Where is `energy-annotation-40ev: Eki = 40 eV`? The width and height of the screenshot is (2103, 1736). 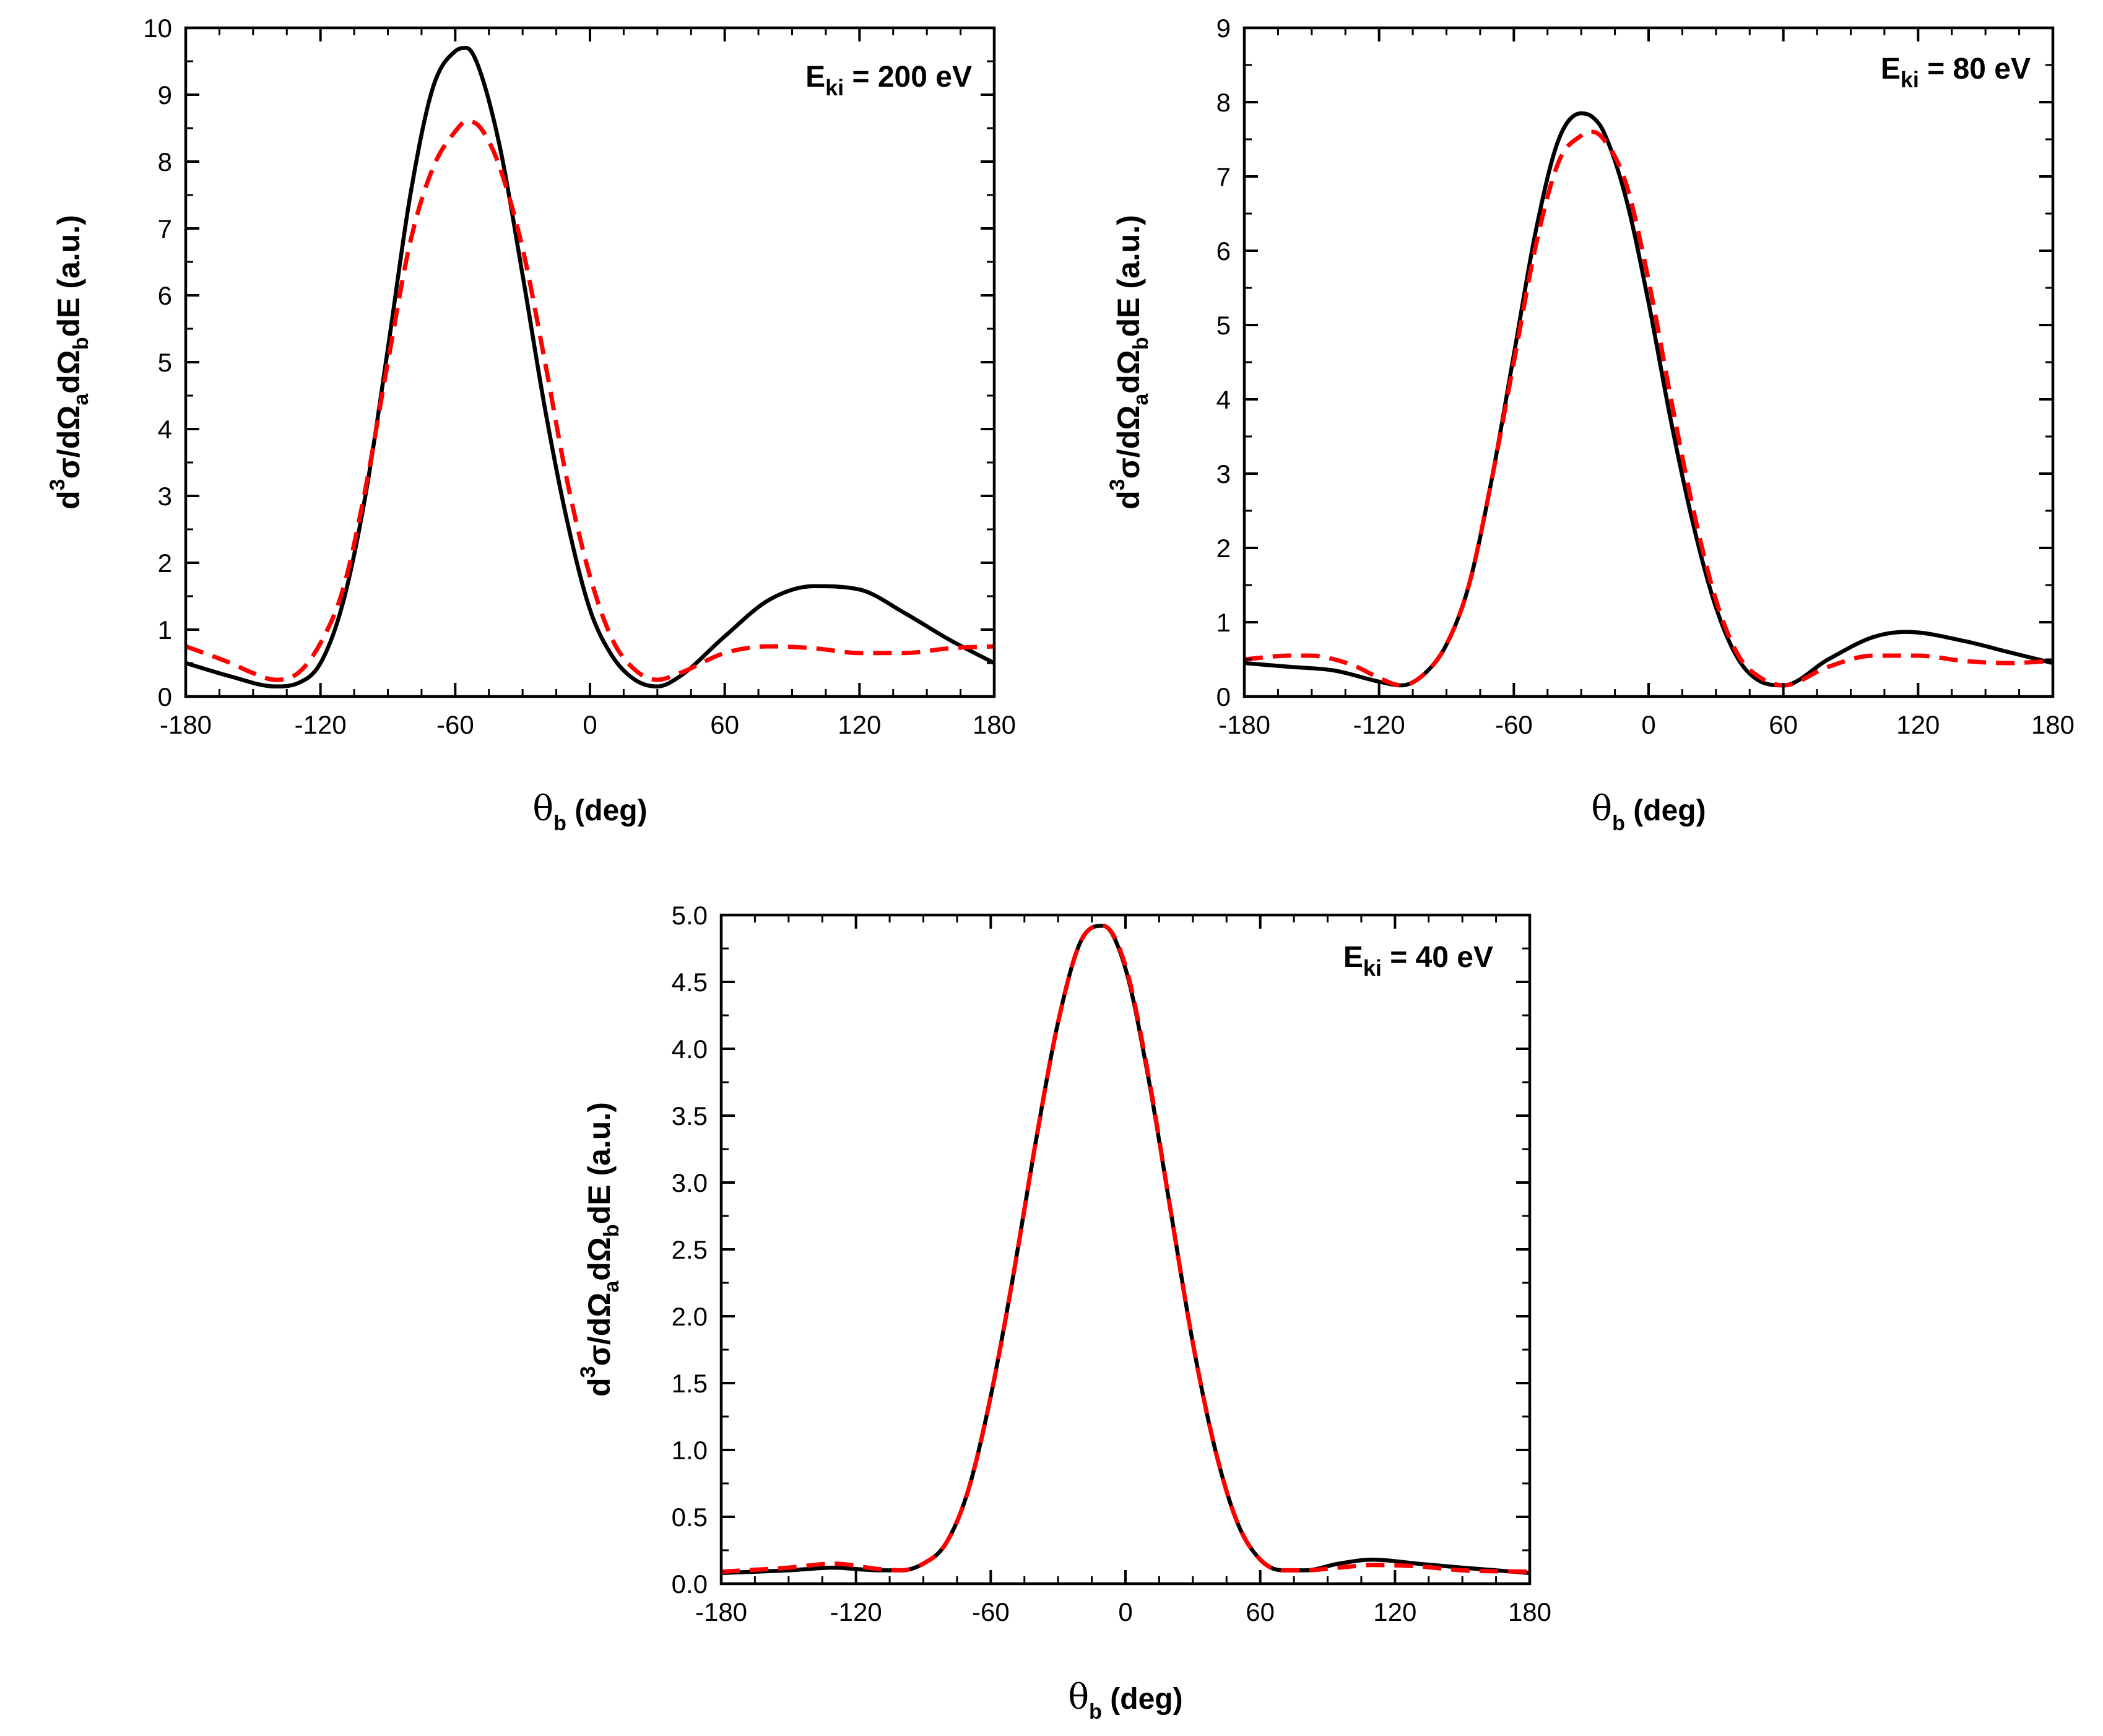 energy-annotation-40ev: Eki = 40 eV is located at coordinates (1418, 961).